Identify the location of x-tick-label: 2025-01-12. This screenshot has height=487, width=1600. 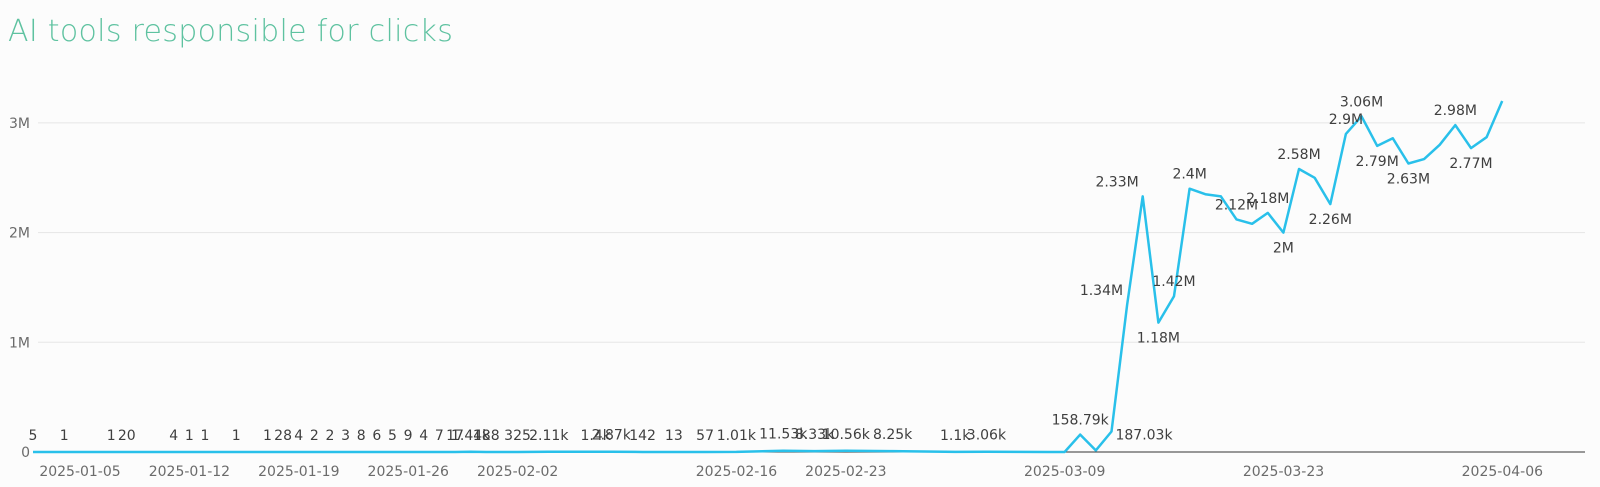
(189, 472).